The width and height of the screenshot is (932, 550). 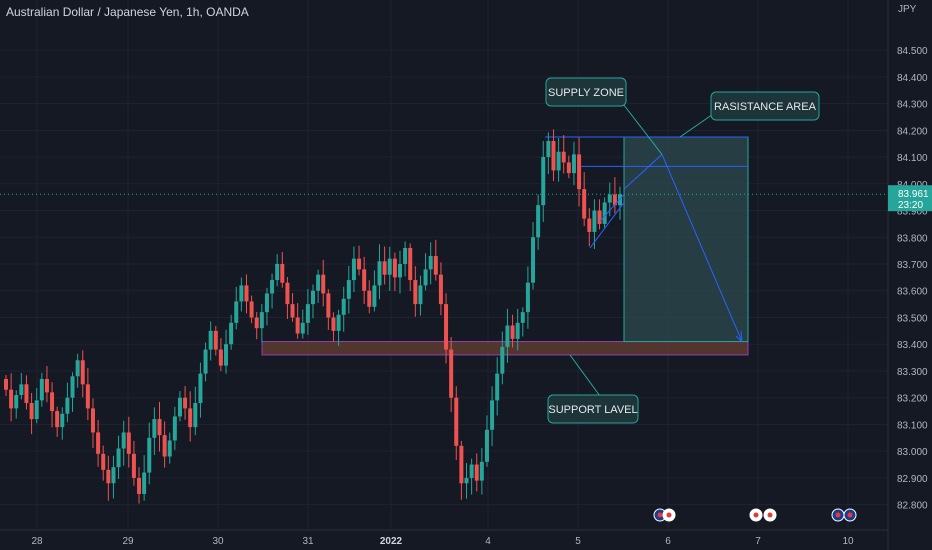 I want to click on wedge-line-lower, so click(x=607, y=225).